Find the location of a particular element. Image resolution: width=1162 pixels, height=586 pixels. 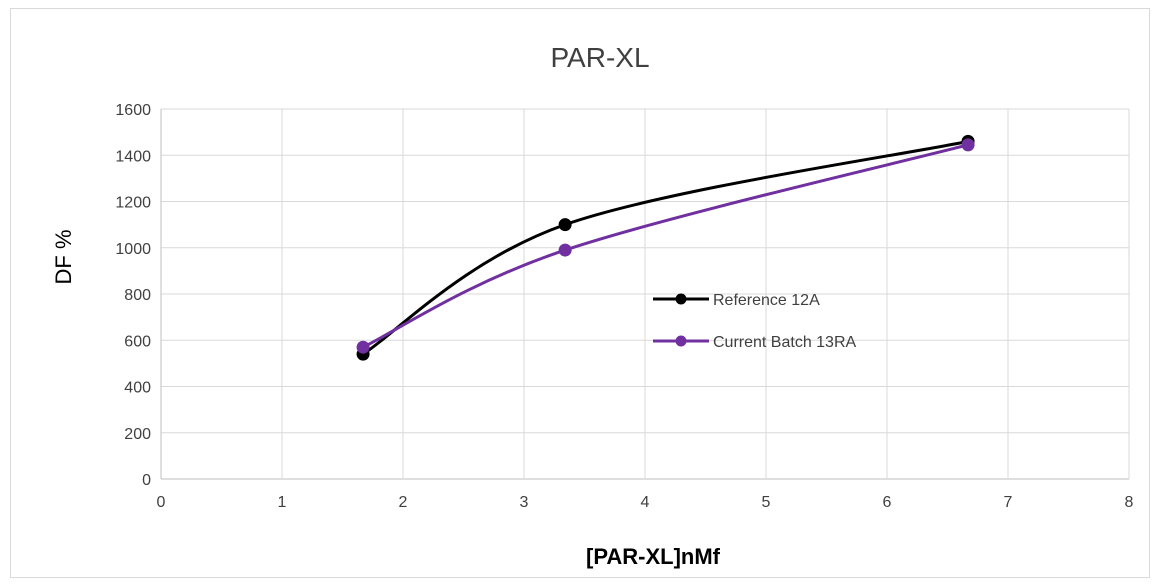

x-axis-label: [PAR-XL]nMf is located at coordinates (653, 556).